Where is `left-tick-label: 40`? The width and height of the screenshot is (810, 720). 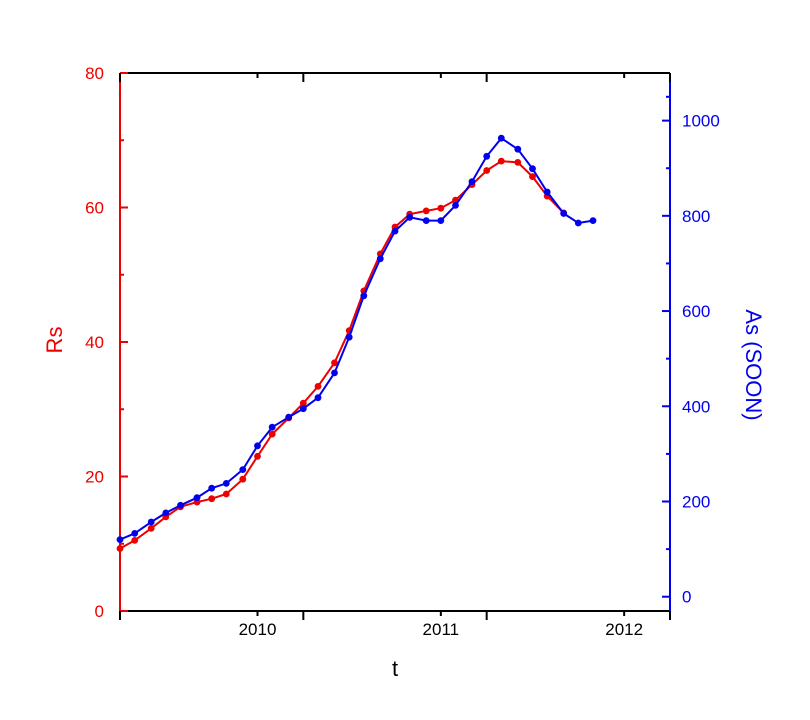 left-tick-label: 40 is located at coordinates (94, 342).